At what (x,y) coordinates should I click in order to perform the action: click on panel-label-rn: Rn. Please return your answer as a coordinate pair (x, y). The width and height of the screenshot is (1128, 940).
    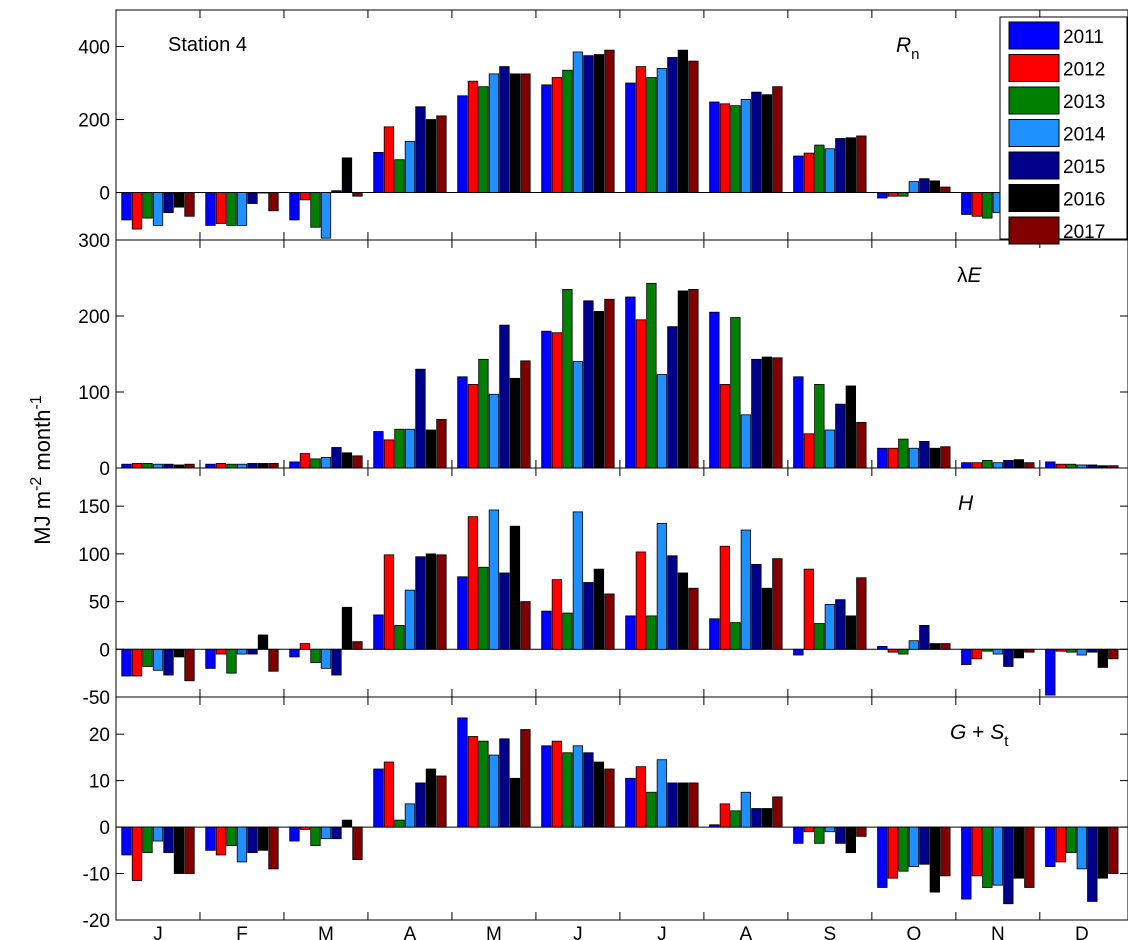
    Looking at the image, I should click on (908, 48).